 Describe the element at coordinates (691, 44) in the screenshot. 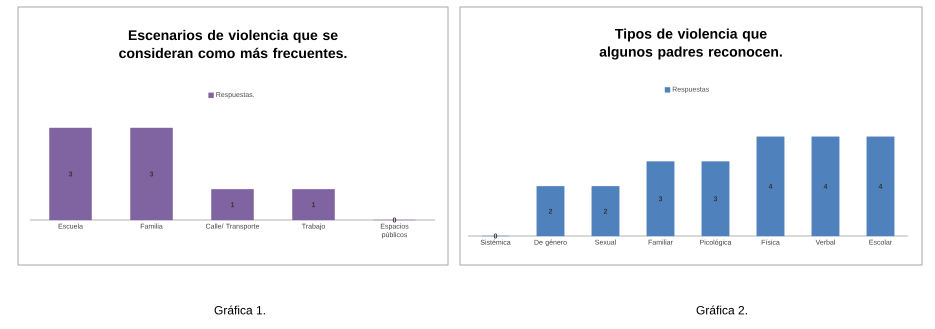

I see `chart-title: Tipos de violencia que algunos padres reconocen.` at that location.